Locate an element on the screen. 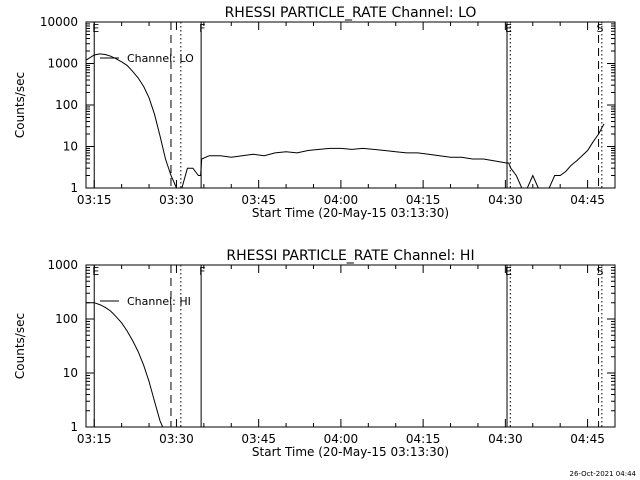 The image size is (640, 480). y-tick-label: 10000 is located at coordinates (59, 22).